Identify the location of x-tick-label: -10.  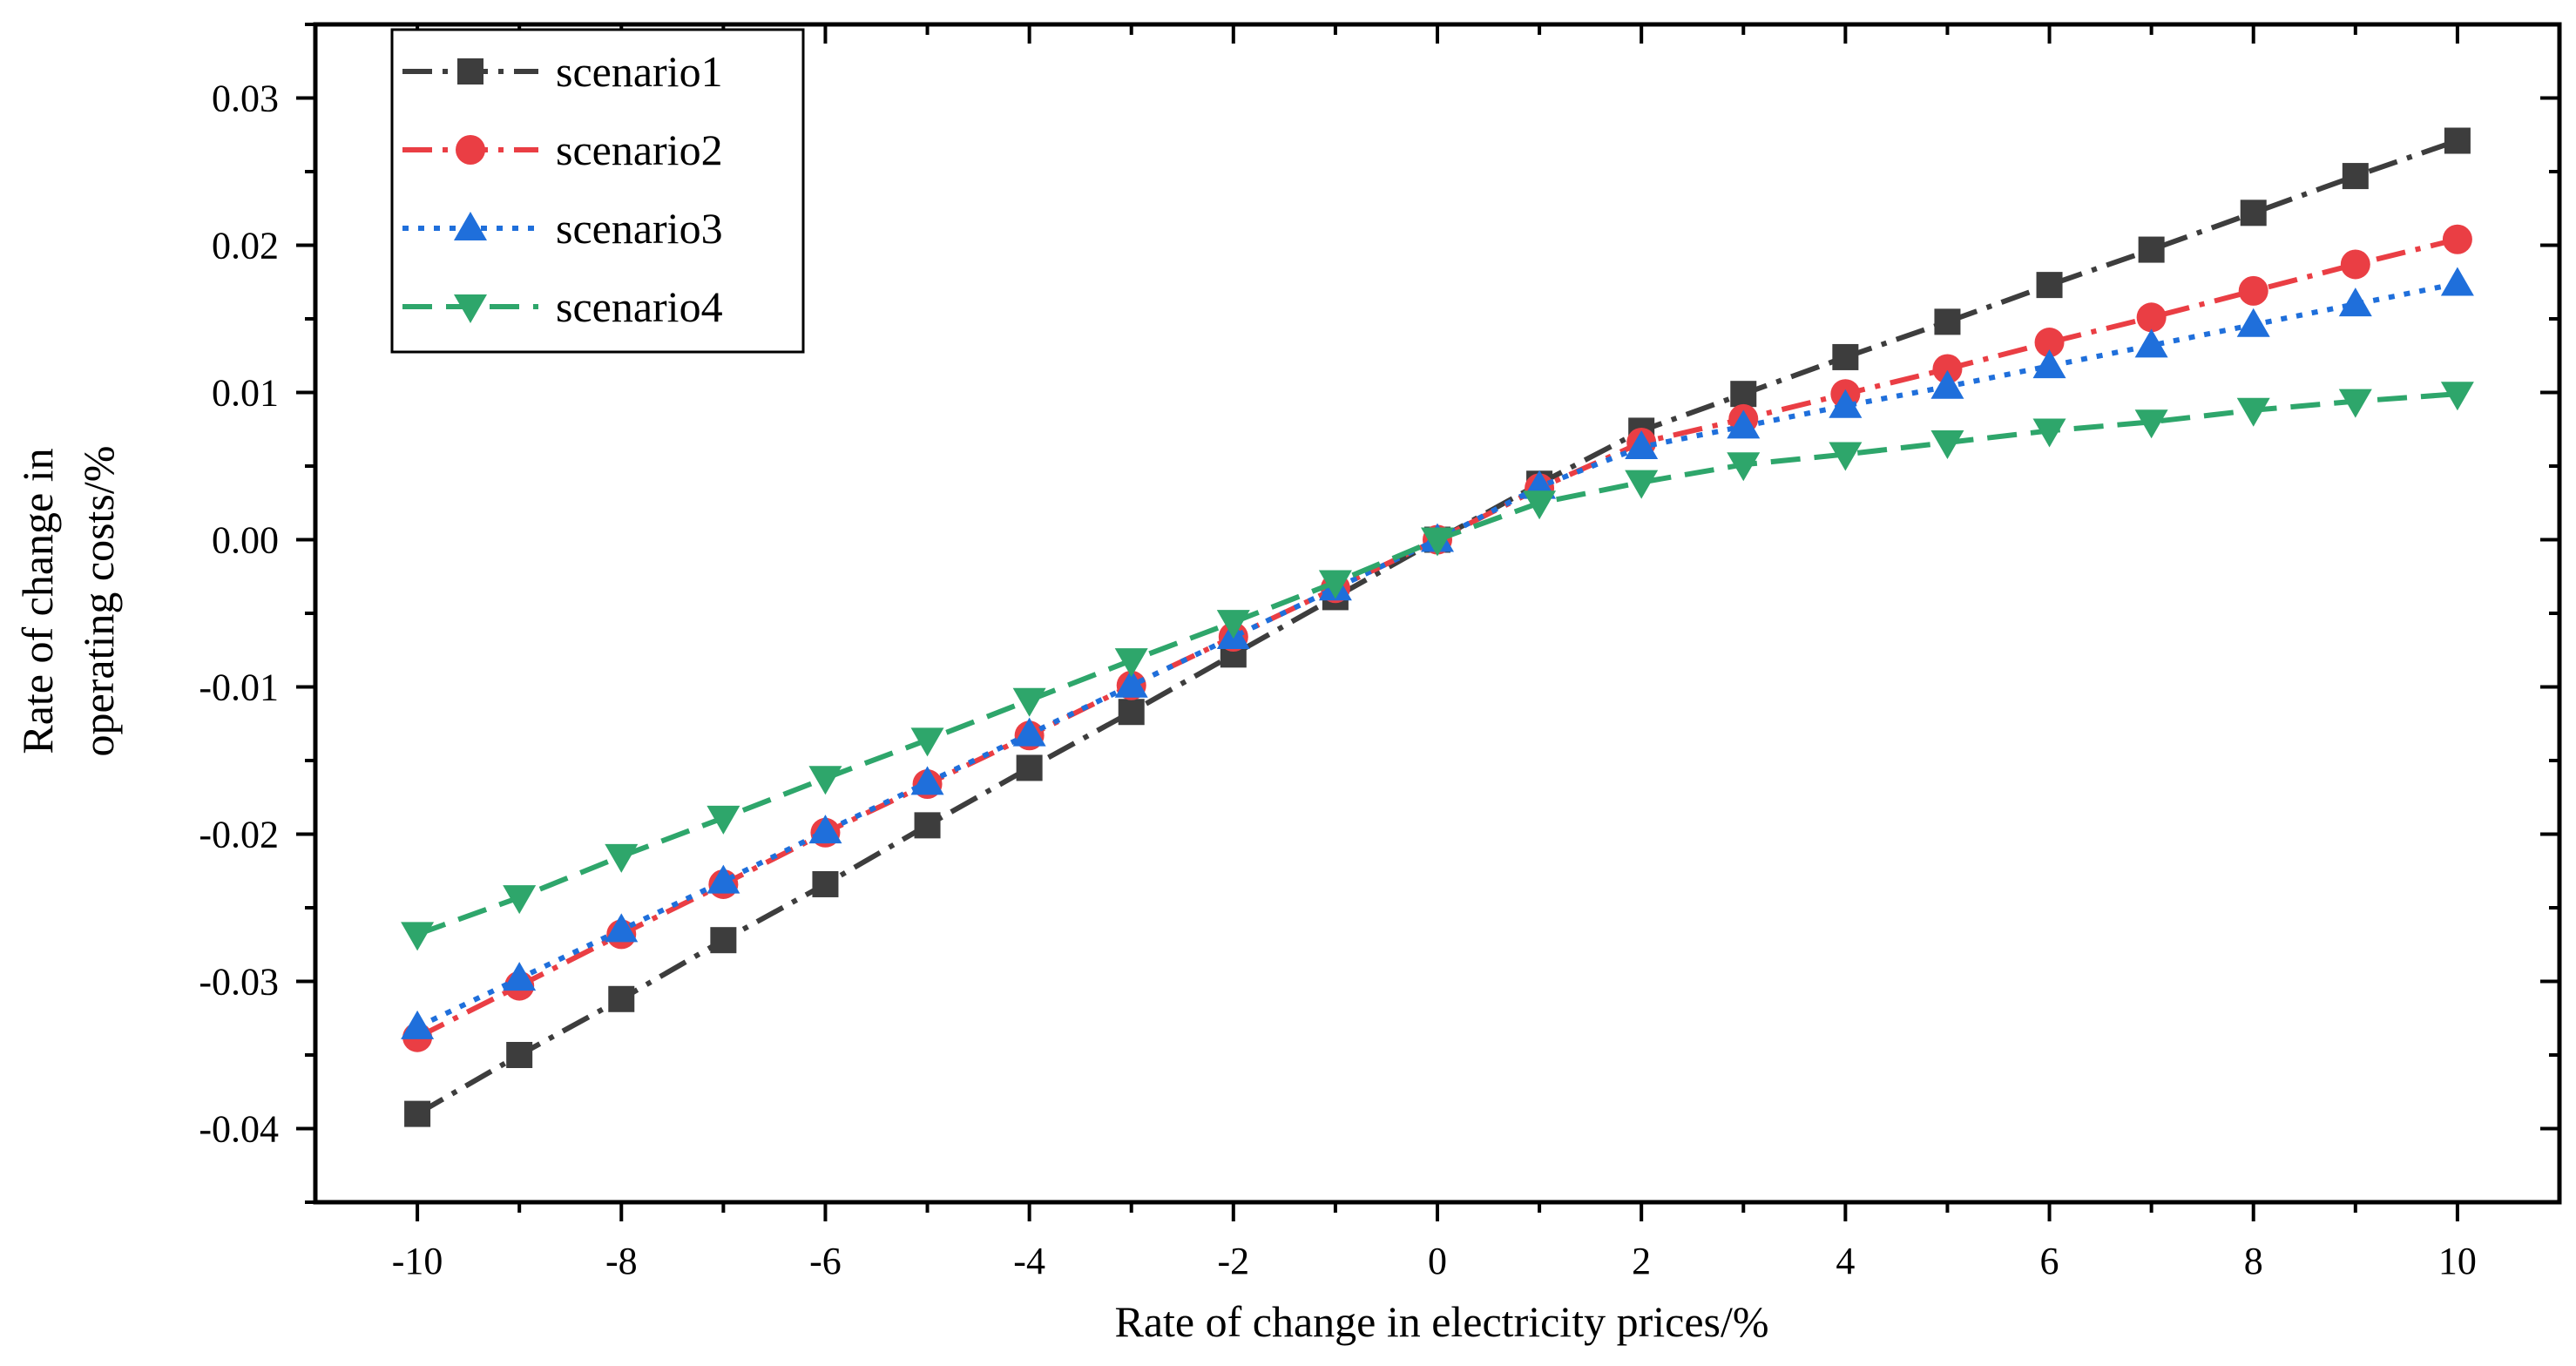
(417, 1261).